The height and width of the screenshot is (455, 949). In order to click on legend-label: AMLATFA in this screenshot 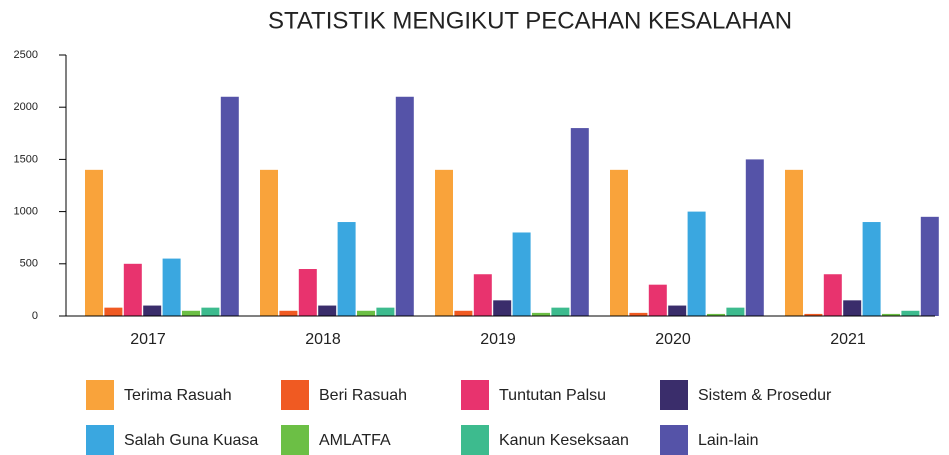, I will do `click(355, 440)`.